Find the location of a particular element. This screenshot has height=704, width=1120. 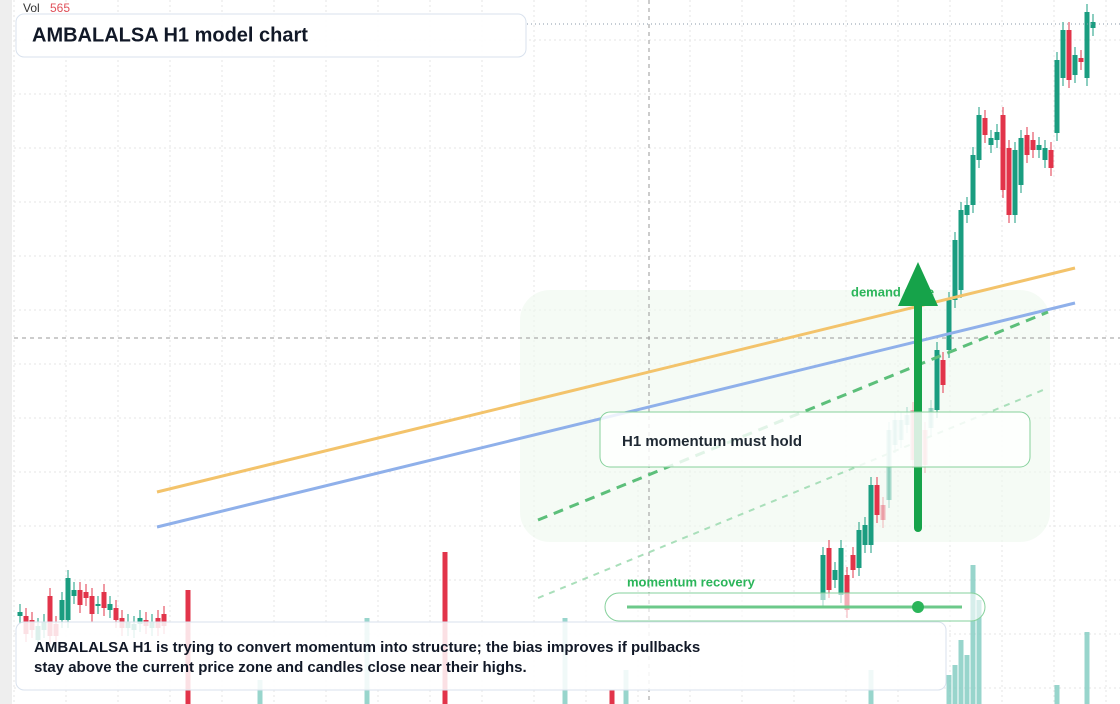

summary-box is located at coordinates (481, 656).